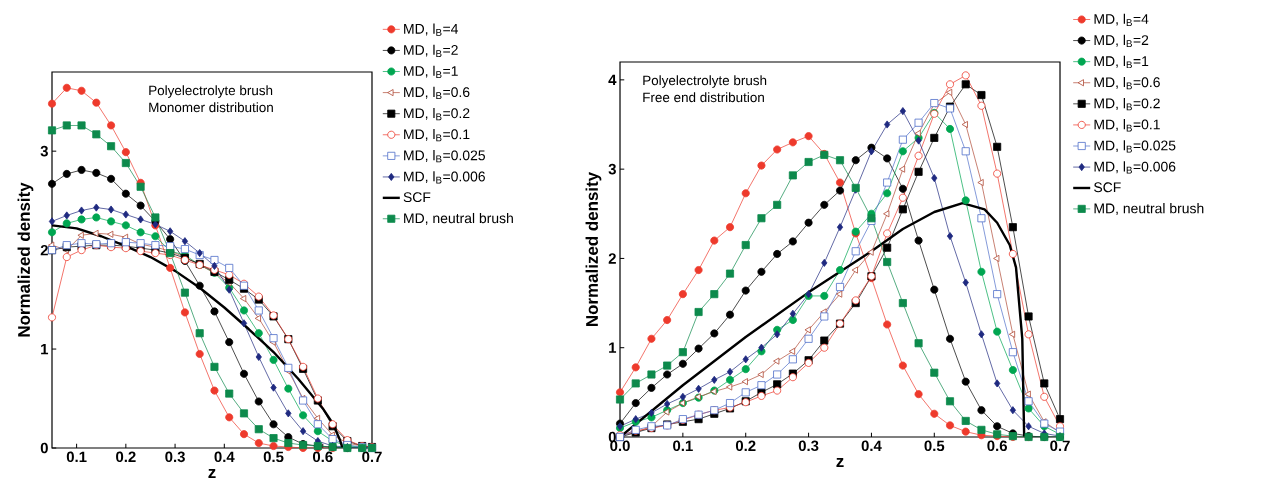 The height and width of the screenshot is (501, 1281). What do you see at coordinates (612, 79) in the screenshot?
I see `y-tick-label: 4` at bounding box center [612, 79].